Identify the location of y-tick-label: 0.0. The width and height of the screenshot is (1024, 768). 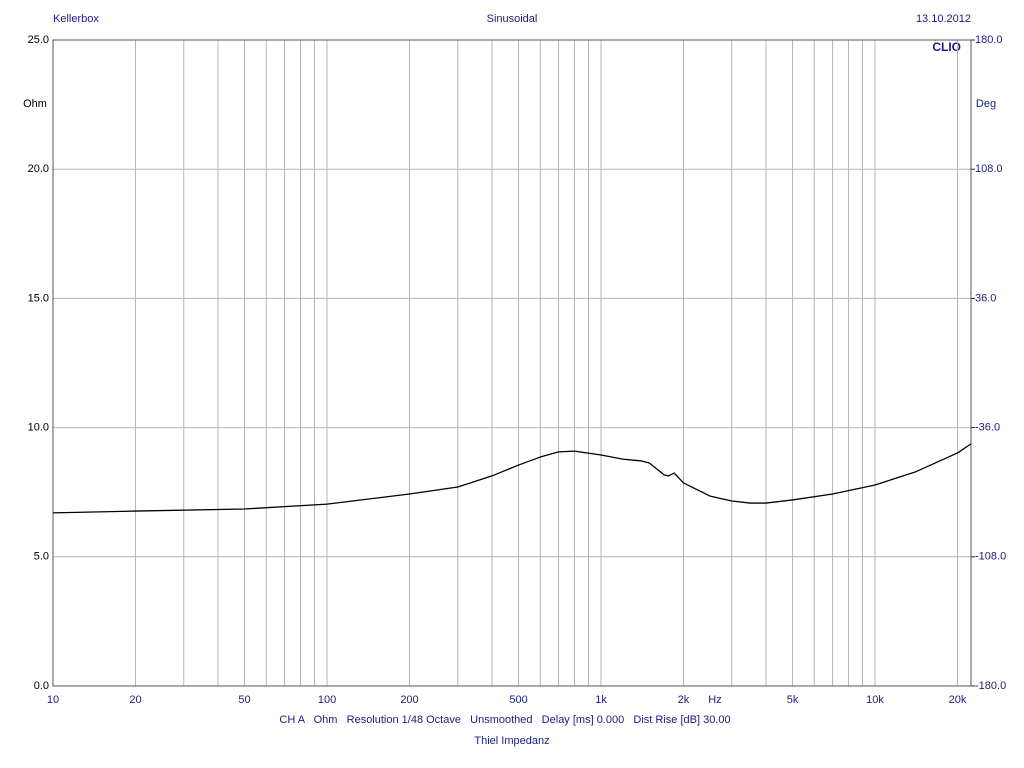
(41, 686).